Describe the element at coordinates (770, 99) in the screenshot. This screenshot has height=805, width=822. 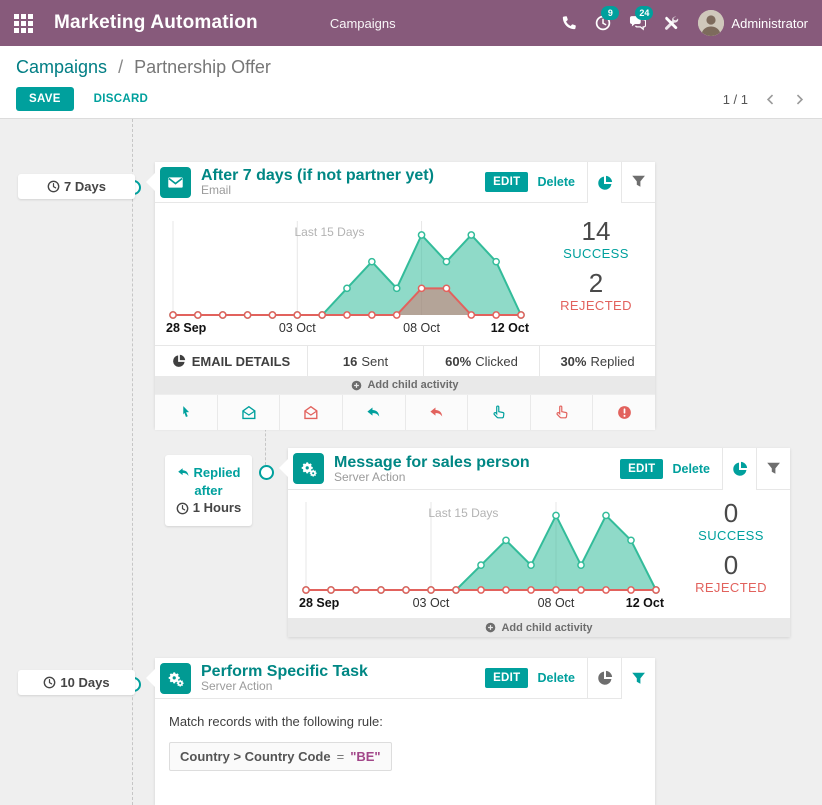
I see `pager-previous-button` at that location.